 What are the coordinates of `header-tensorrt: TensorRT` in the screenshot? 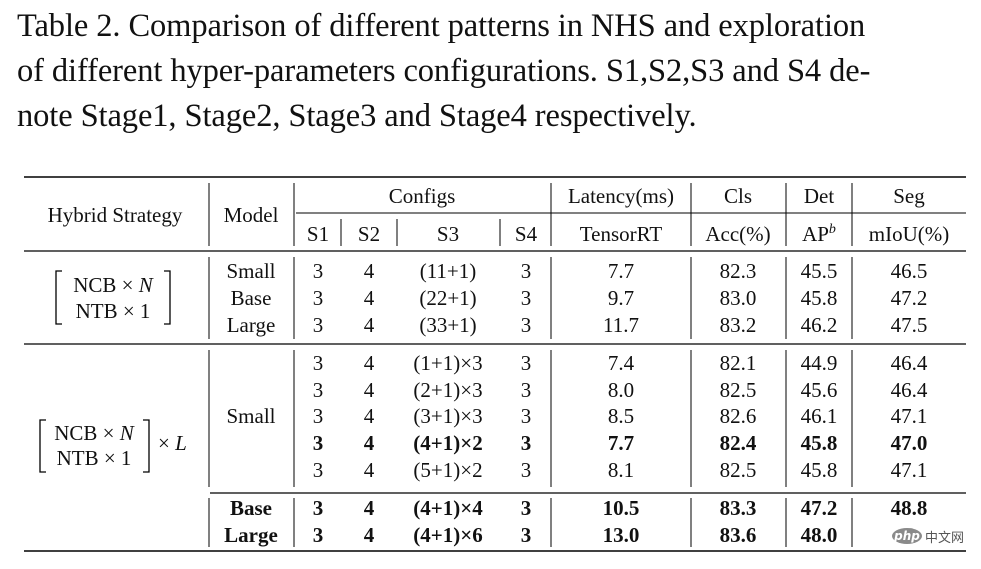 It's located at (621, 234).